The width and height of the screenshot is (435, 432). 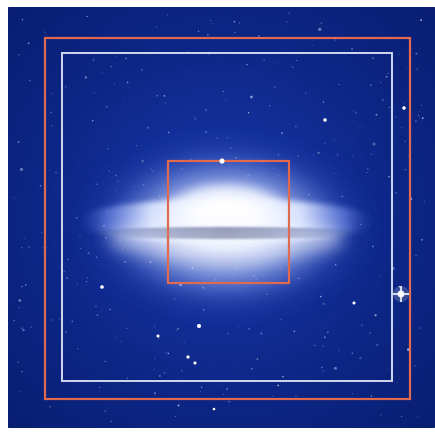 I want to click on star-top-center, so click(x=222, y=161).